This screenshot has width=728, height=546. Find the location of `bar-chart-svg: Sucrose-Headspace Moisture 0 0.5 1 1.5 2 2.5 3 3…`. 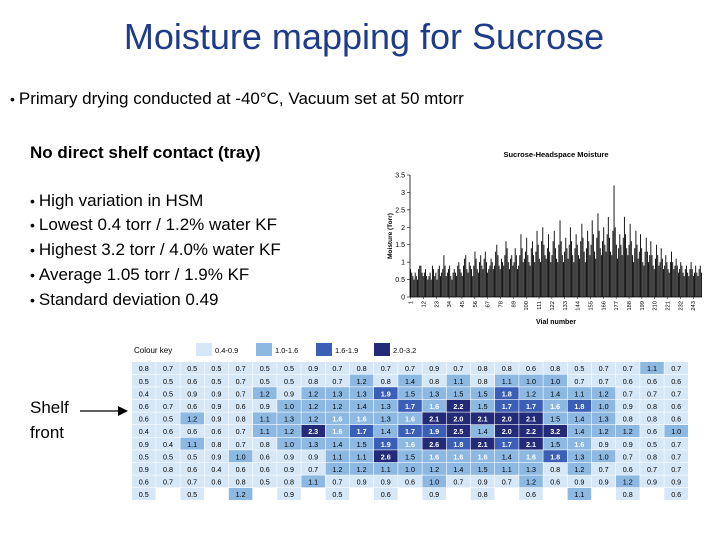

bar-chart-svg: Sucrose-Headspace Moisture 0 0.5 1 1.5 2 2.5 3 3… is located at coordinates (544, 238).